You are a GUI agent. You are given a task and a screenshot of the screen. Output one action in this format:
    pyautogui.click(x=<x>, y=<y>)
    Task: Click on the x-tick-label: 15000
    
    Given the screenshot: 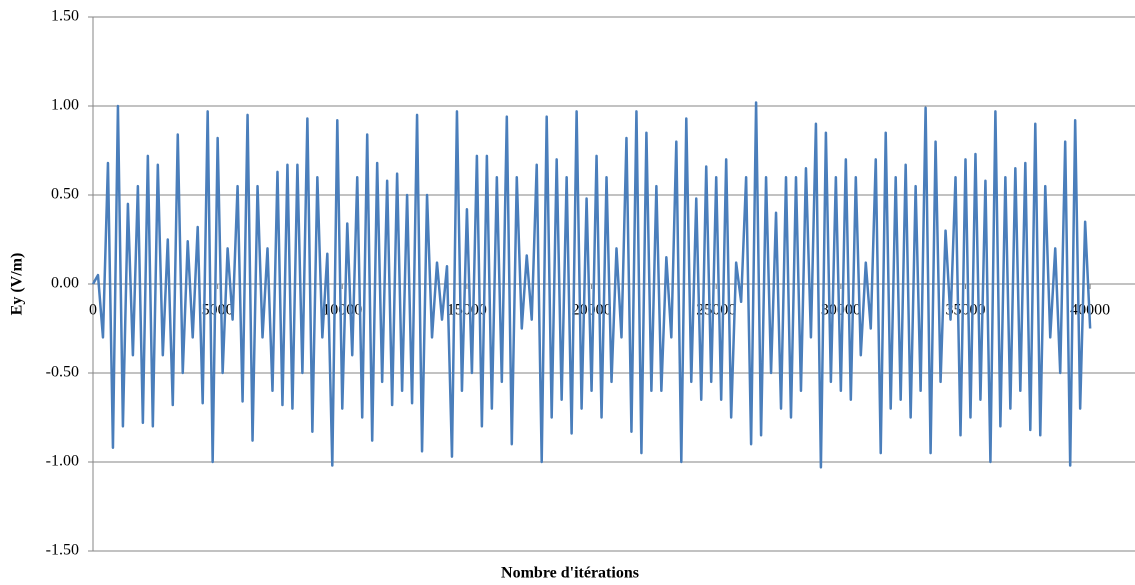 What is the action you would take?
    pyautogui.click(x=467, y=310)
    